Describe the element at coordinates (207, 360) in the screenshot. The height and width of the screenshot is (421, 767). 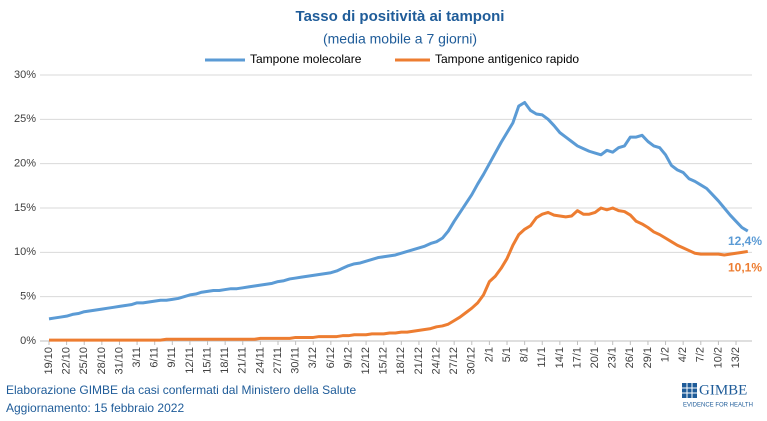
I see `x-tick-label: 15/11` at that location.